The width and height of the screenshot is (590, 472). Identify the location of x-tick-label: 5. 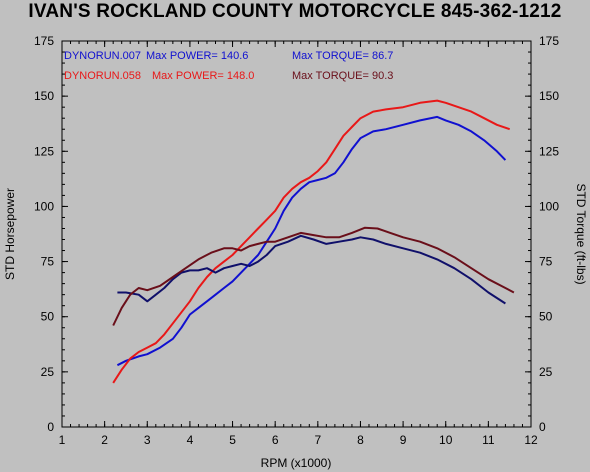
(232, 440).